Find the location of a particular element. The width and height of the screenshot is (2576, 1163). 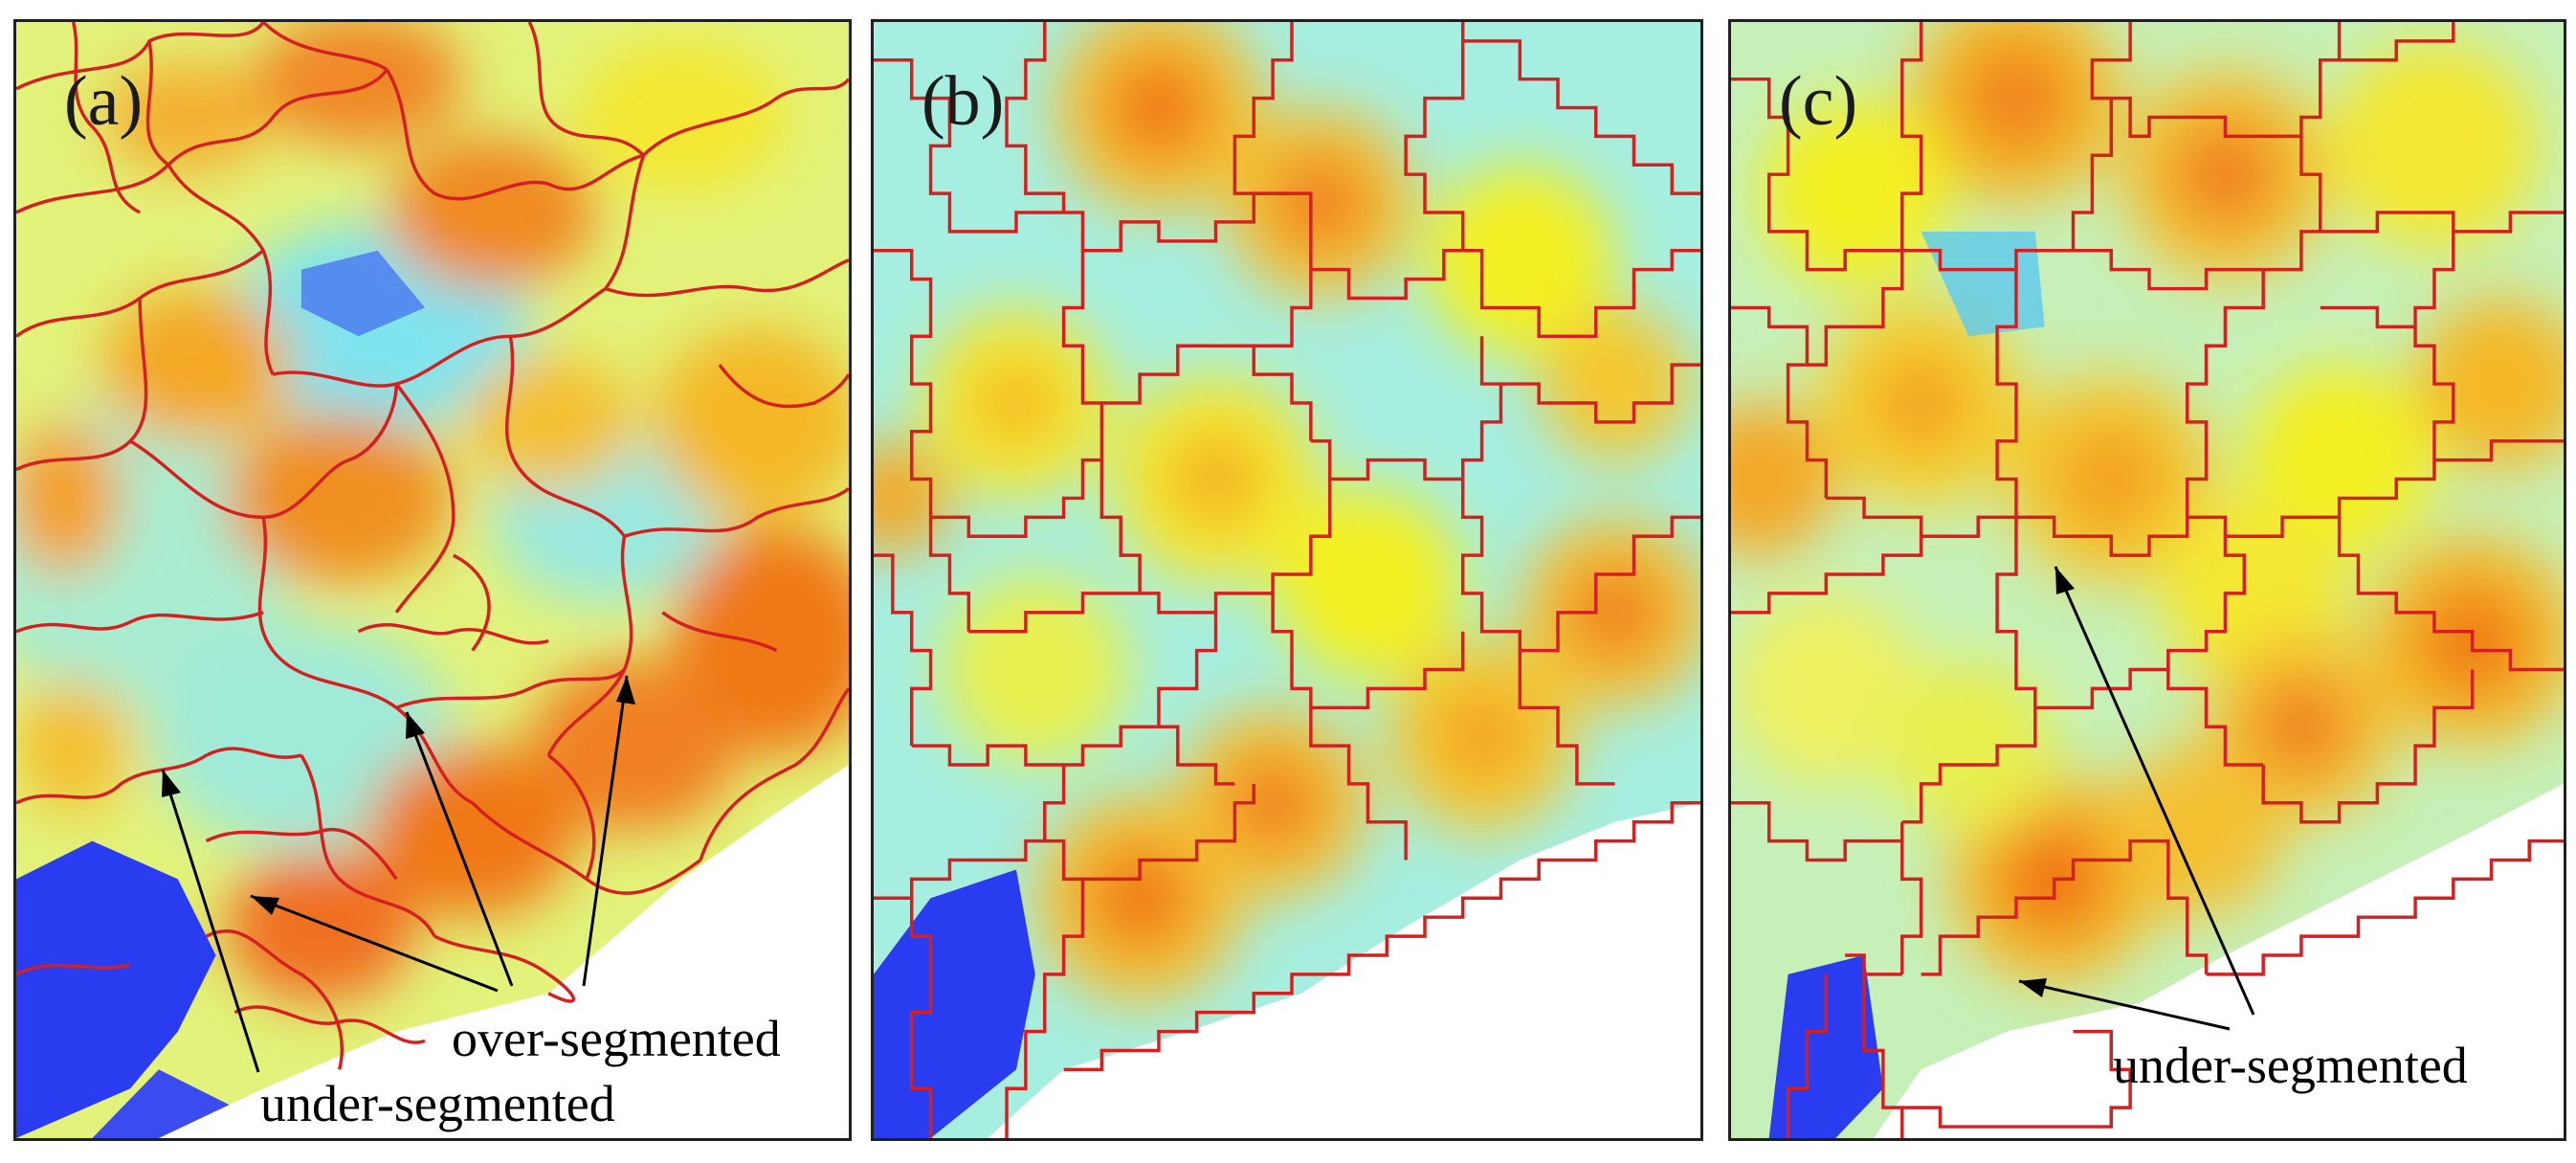

label-under-segmented-c: under-segmented is located at coordinates (2290, 1065).